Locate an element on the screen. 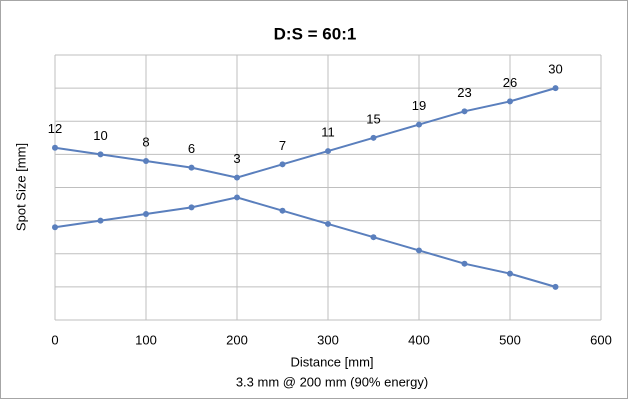 Image resolution: width=629 pixels, height=400 pixels. subtitle: 3.3 mm @ 200 mm (90% energy) is located at coordinates (332, 381).